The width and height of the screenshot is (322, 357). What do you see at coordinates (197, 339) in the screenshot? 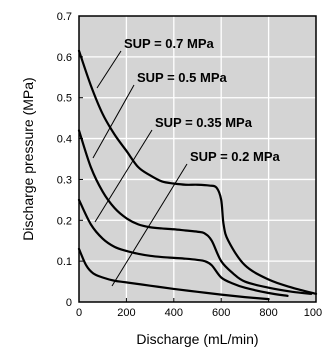
I see `x-axis-title: Discharge (mL/min)` at bounding box center [197, 339].